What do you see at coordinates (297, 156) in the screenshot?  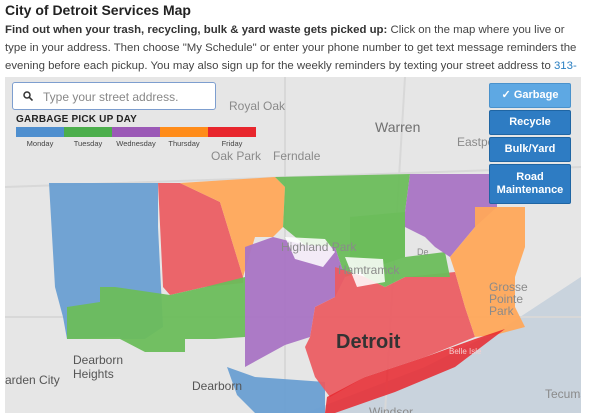 I see `label-ferndale: Ferndale` at bounding box center [297, 156].